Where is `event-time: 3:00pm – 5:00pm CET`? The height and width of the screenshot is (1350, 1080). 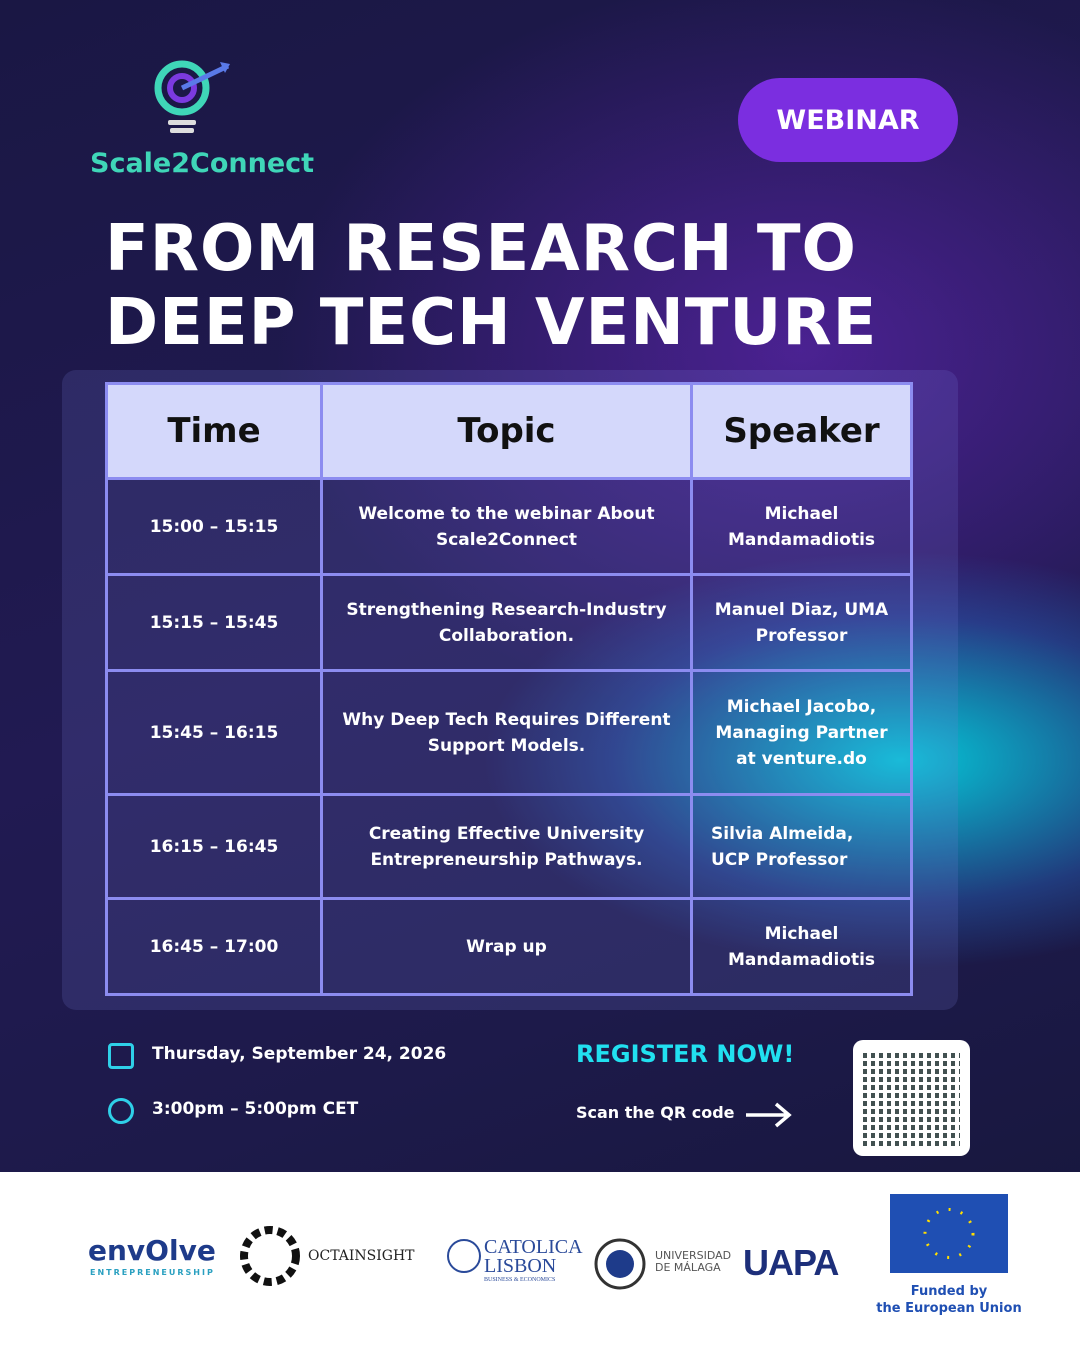
event-time: 3:00pm – 5:00pm CET is located at coordinates (255, 1109).